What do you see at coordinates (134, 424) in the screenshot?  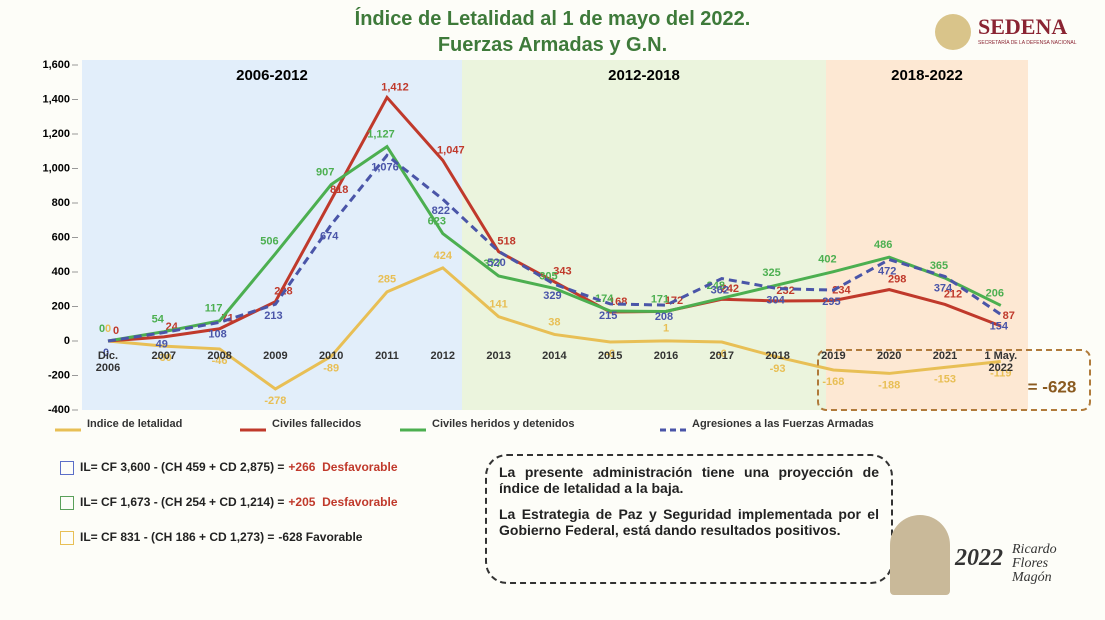 I see `legend-label: Indice de letalidad` at bounding box center [134, 424].